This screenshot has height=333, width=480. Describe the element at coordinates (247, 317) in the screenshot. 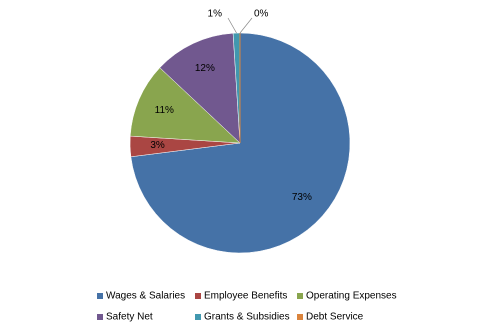

I see `legend-label: Grants & Subsidies` at that location.